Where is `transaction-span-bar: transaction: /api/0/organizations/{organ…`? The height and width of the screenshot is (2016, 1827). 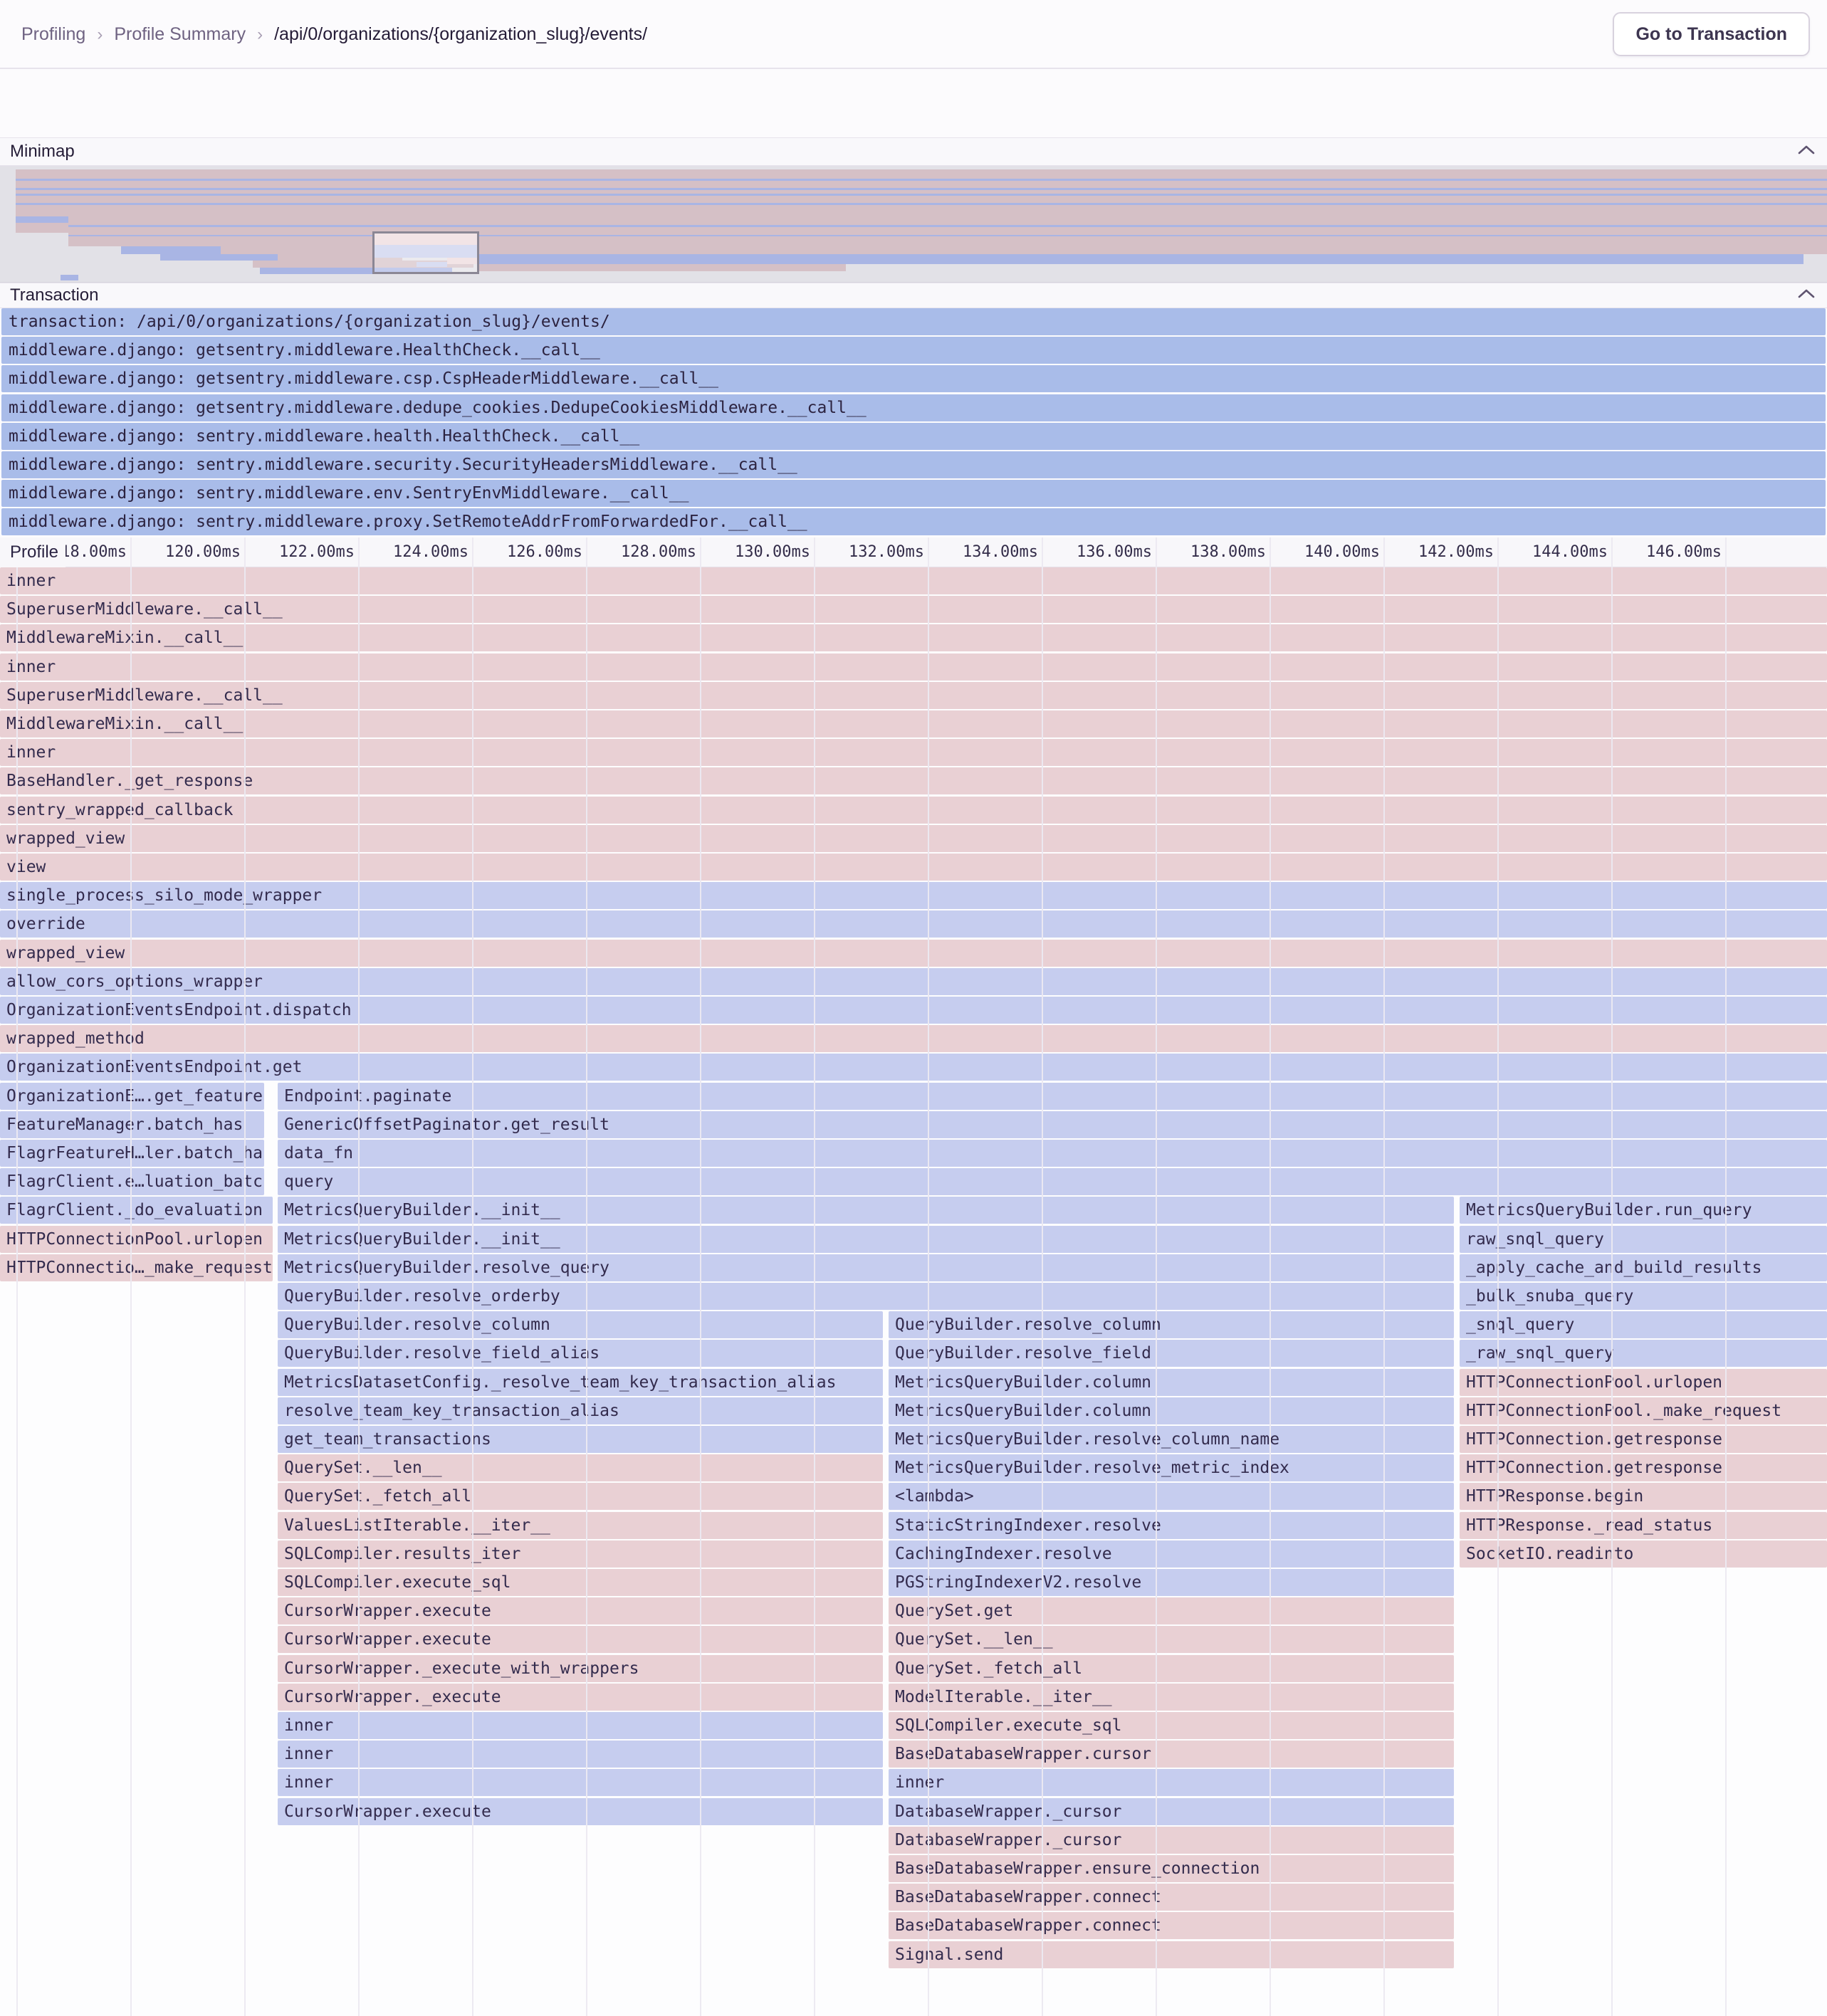
transaction-span-bar: transaction: /api/0/organizations/{organ… is located at coordinates (913, 321).